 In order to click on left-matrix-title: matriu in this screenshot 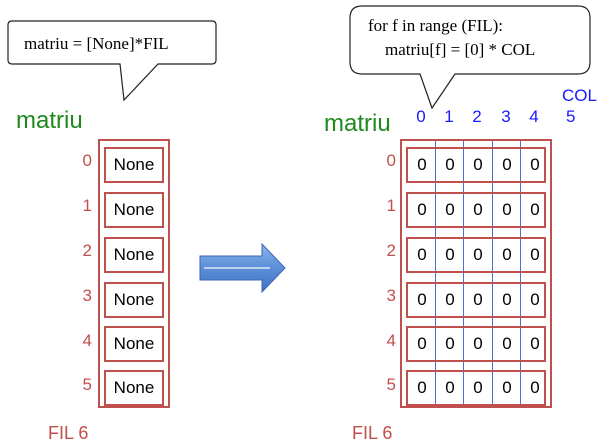, I will do `click(49, 120)`.